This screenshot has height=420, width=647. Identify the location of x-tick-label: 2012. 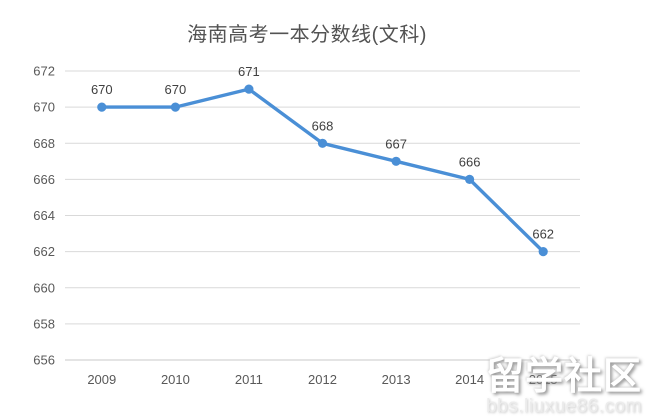
(322, 379).